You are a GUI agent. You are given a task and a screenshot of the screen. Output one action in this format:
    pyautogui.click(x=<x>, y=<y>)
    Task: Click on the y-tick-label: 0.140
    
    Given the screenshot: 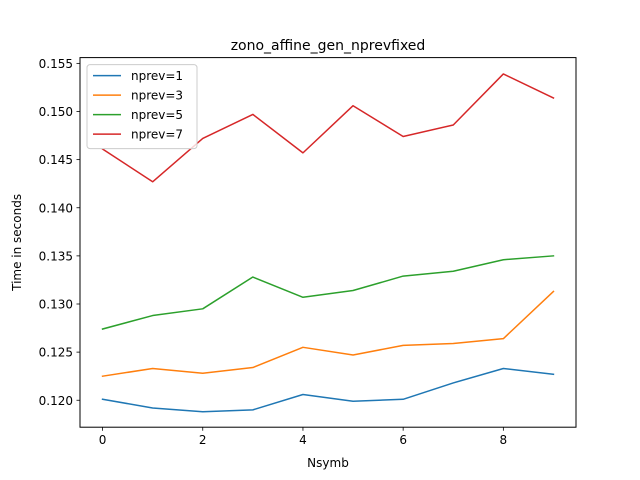 What is the action you would take?
    pyautogui.click(x=56, y=208)
    